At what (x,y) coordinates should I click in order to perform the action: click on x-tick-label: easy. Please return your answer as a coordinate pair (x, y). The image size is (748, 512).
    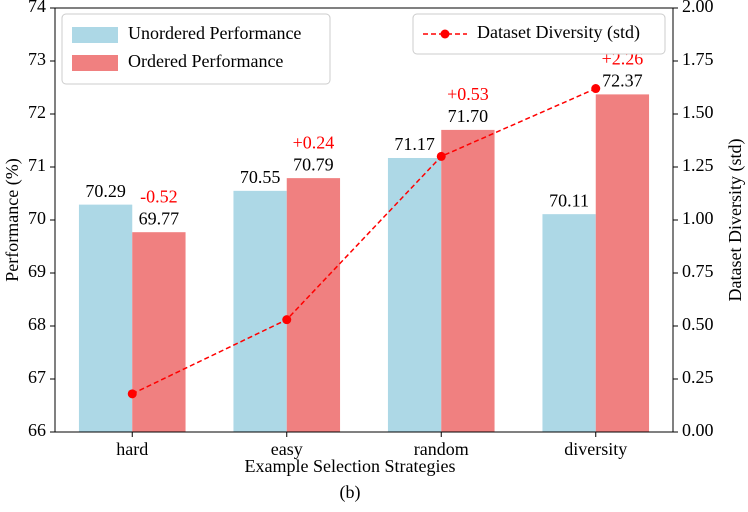
    Looking at the image, I should click on (287, 449).